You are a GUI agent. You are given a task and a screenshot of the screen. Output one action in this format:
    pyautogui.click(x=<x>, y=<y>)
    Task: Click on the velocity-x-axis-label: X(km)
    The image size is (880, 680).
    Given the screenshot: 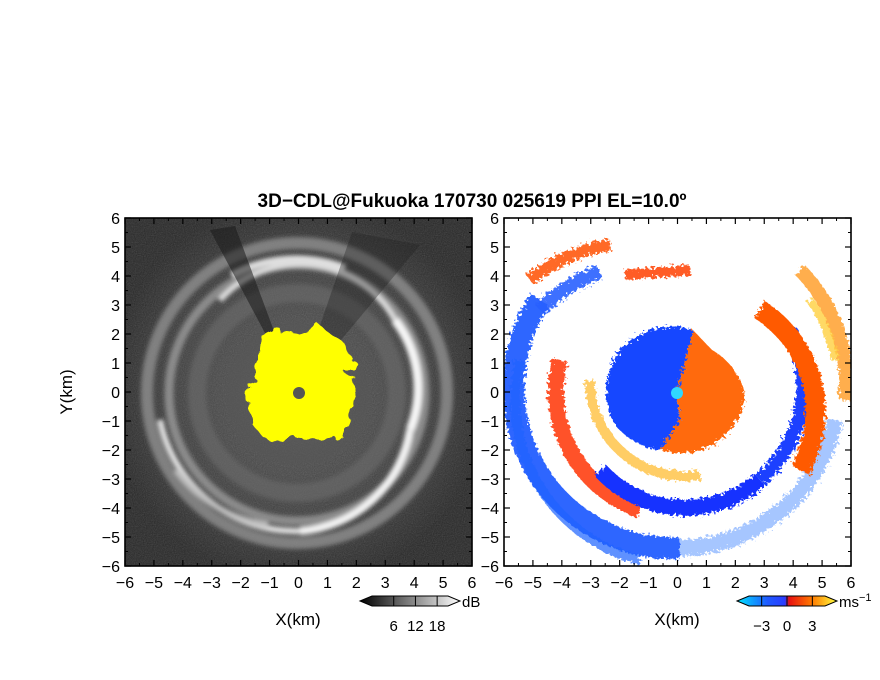 What is the action you would take?
    pyautogui.click(x=676, y=619)
    